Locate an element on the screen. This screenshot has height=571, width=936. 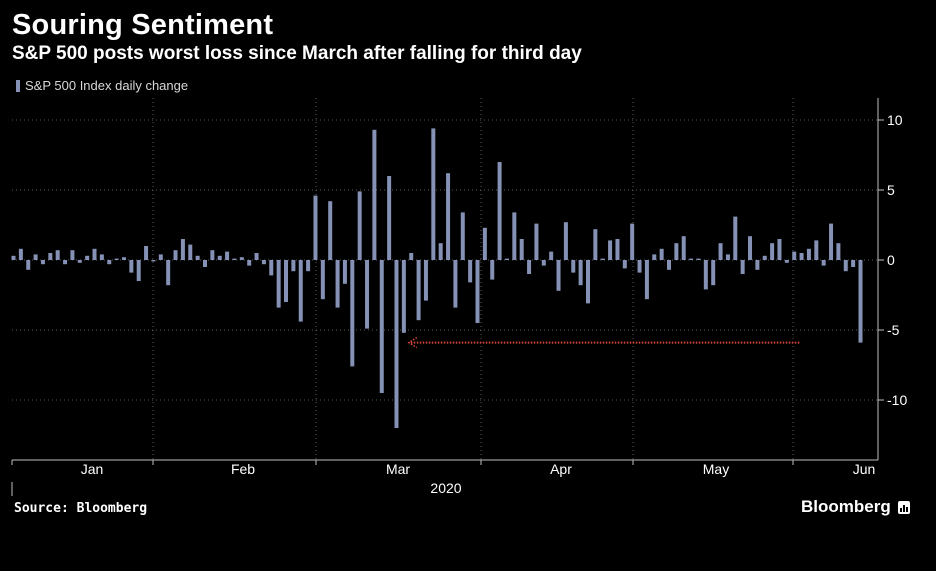
y-tick-label: 5 is located at coordinates (891, 190).